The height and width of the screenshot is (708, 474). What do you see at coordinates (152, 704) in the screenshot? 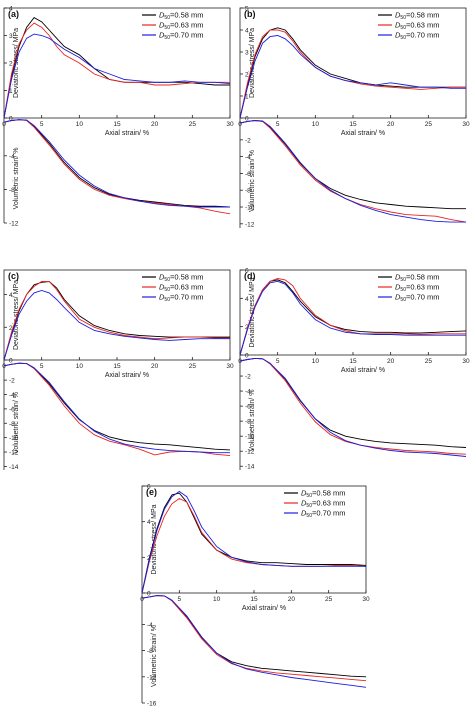
I see `vol-y-tick-label: -16` at bounding box center [152, 704].